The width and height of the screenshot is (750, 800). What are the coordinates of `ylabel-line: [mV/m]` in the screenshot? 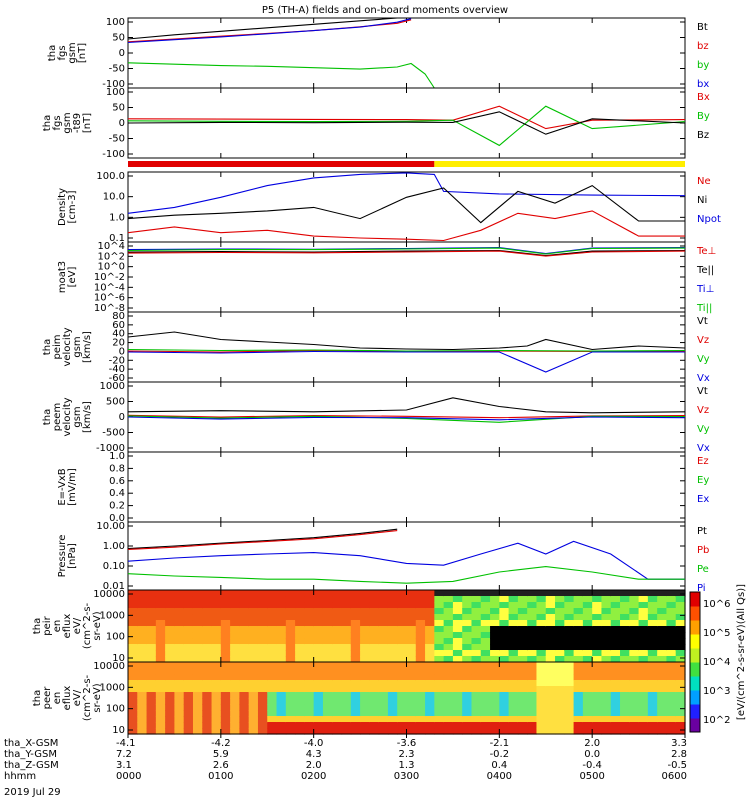 It's located at (72, 487).